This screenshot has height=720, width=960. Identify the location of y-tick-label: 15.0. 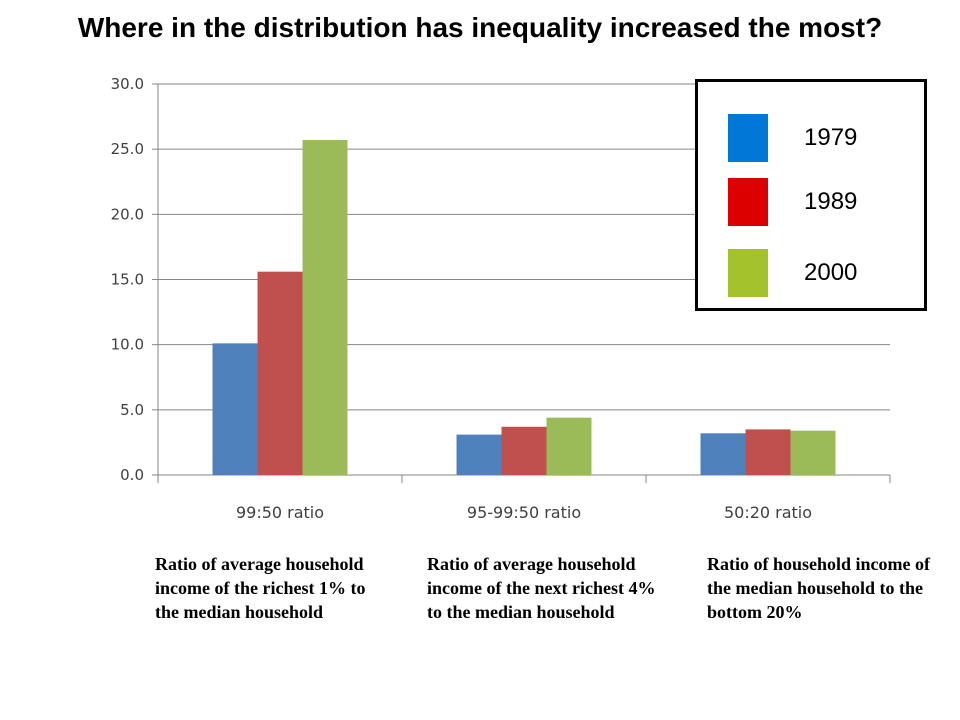
(127, 280).